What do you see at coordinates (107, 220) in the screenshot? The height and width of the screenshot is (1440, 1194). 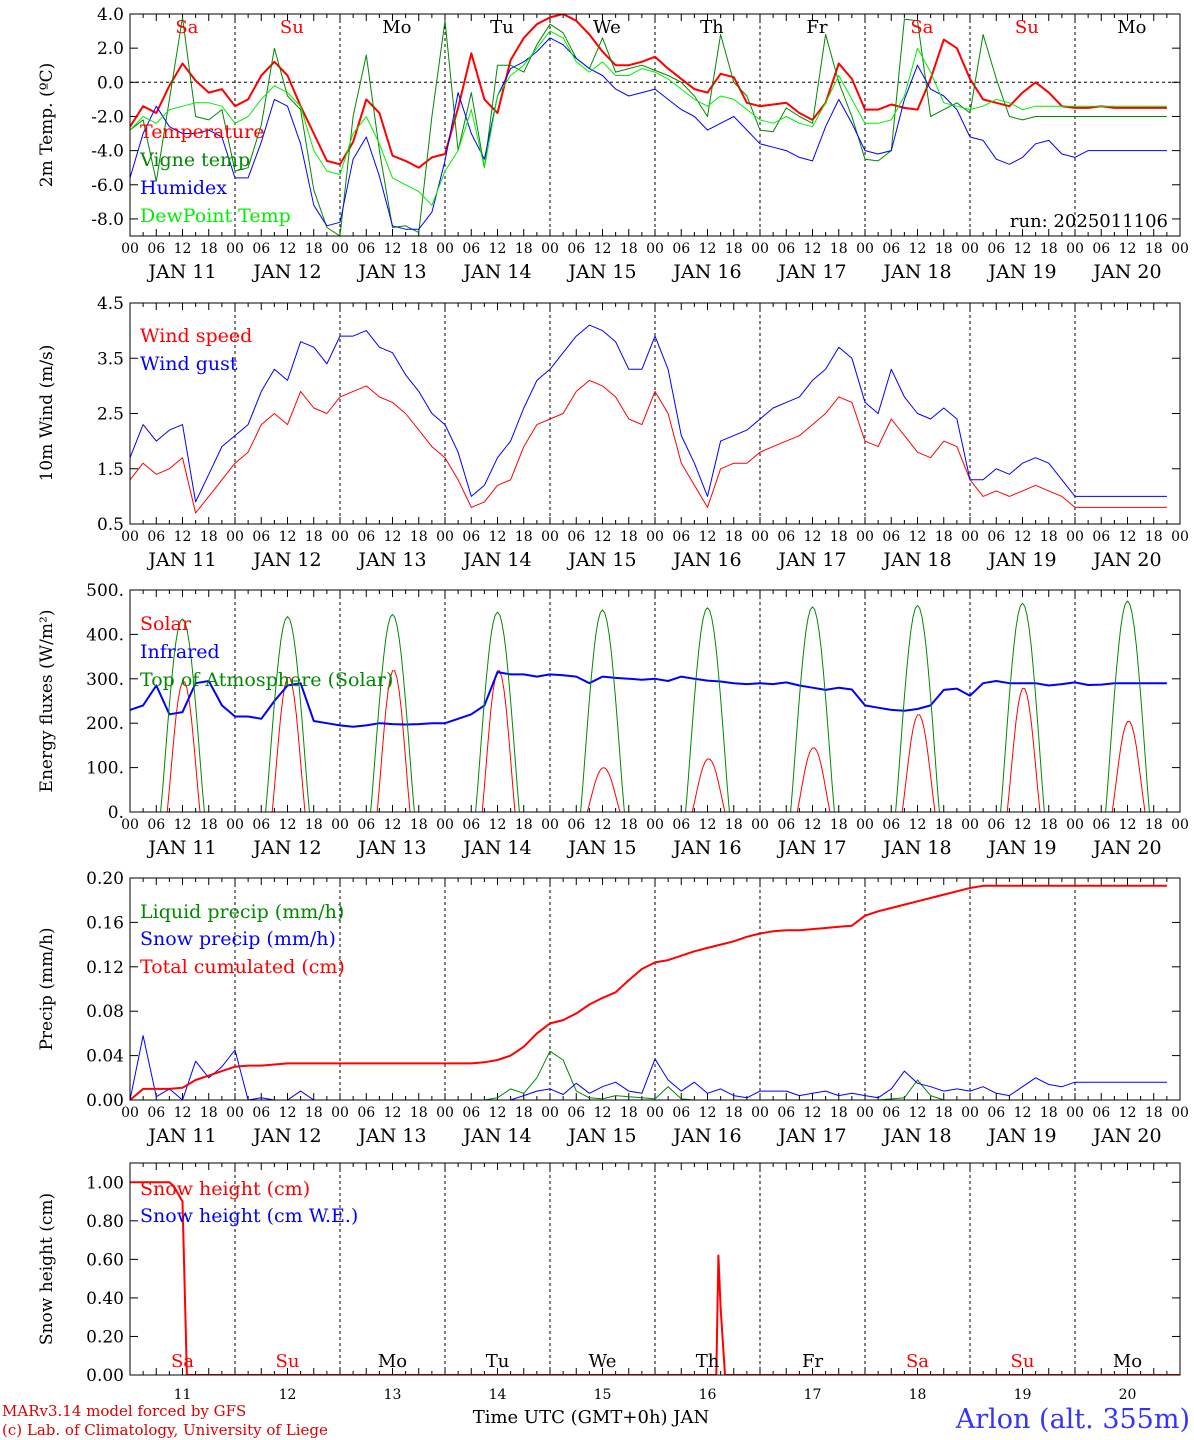 I see `y-tick-label: -8.0` at bounding box center [107, 220].